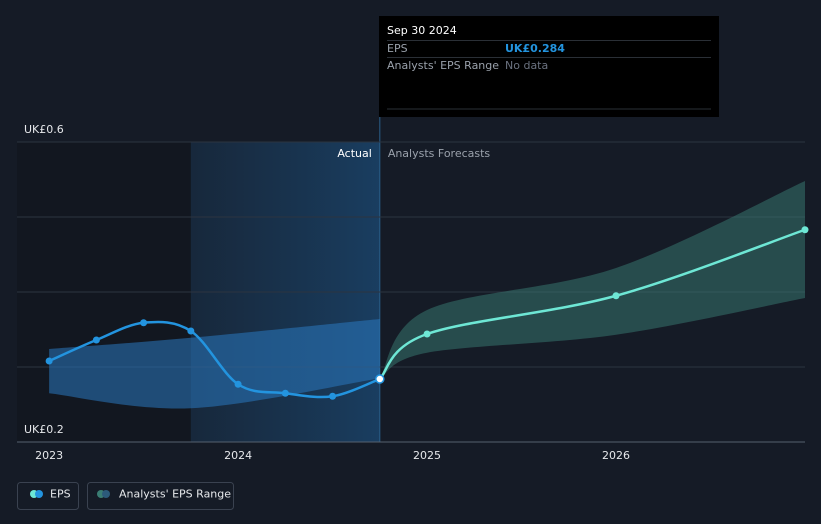  I want to click on tooltip-label: EPS, so click(397, 48).